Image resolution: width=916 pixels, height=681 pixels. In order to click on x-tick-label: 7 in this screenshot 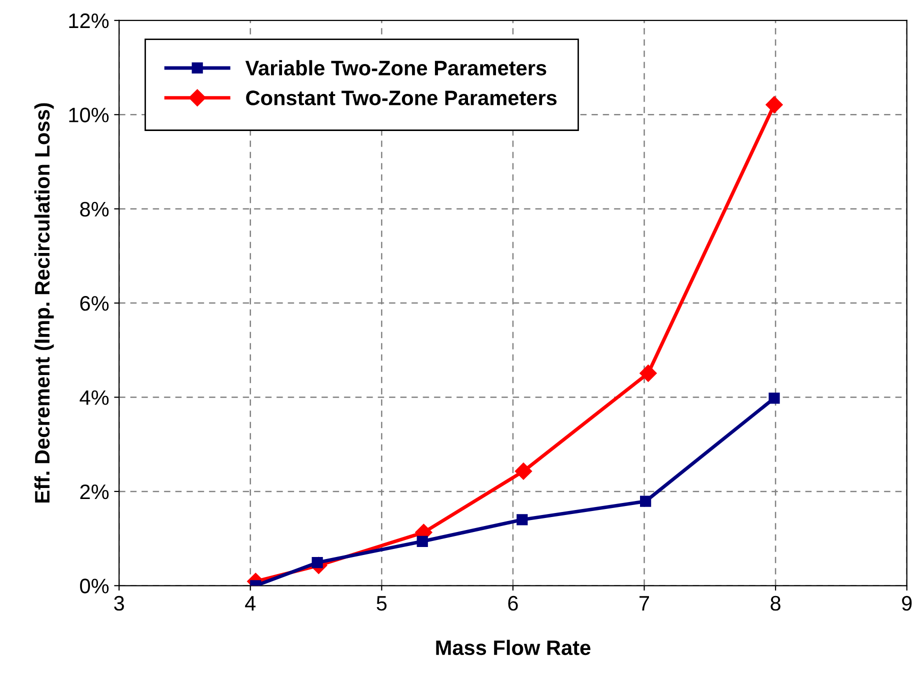, I will do `click(644, 603)`.